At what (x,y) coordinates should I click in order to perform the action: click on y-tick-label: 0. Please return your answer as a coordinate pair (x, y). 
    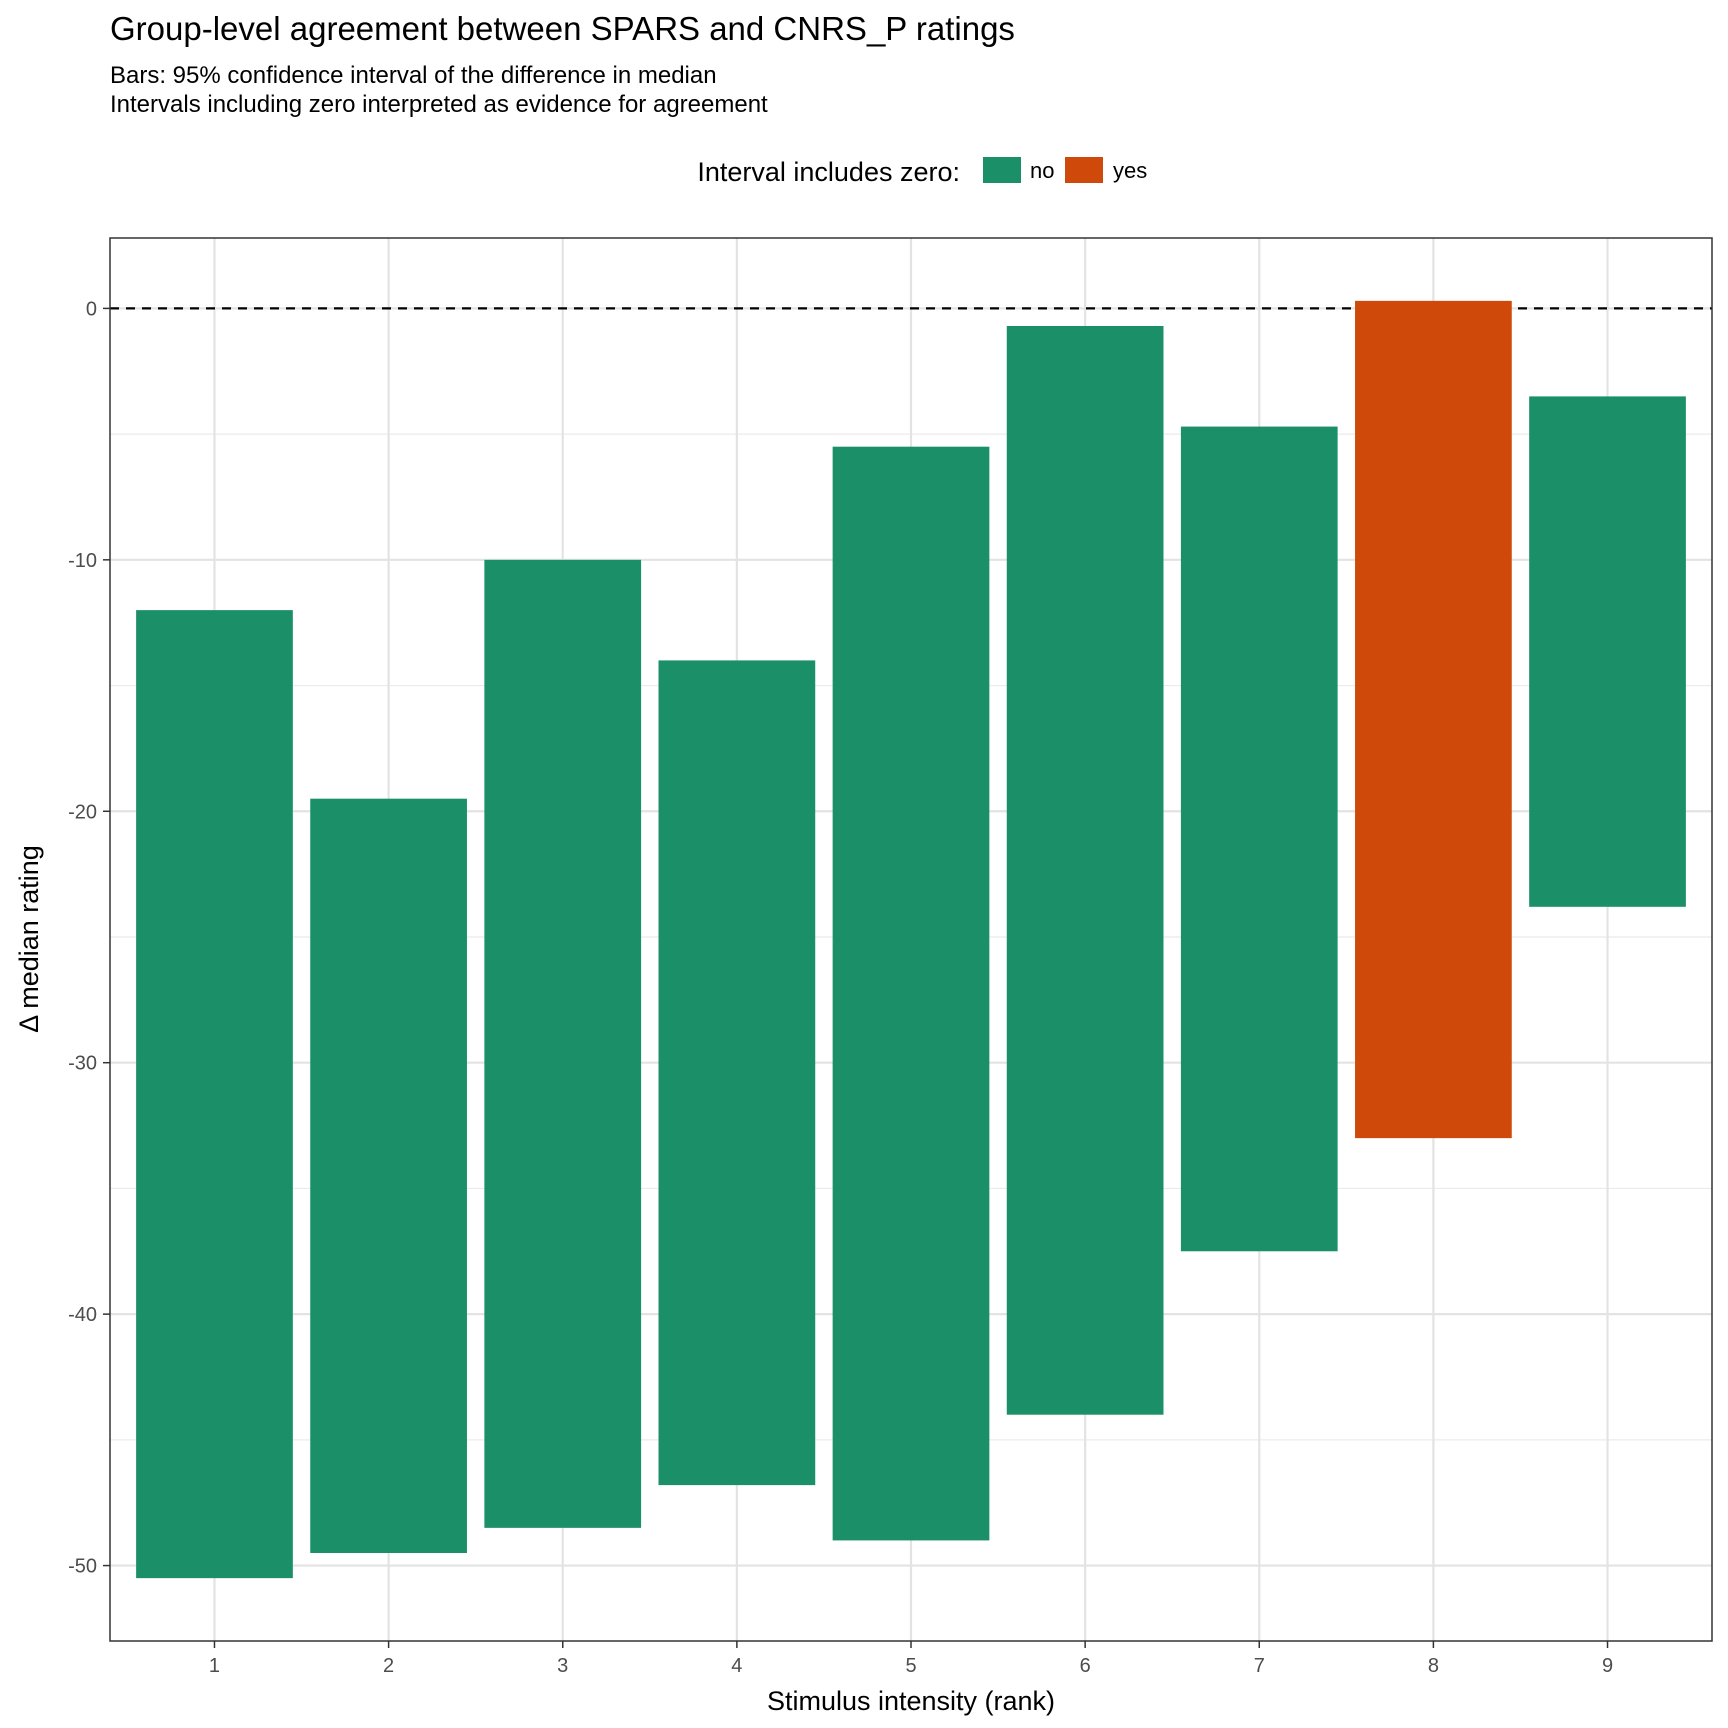
    Looking at the image, I should click on (91, 309).